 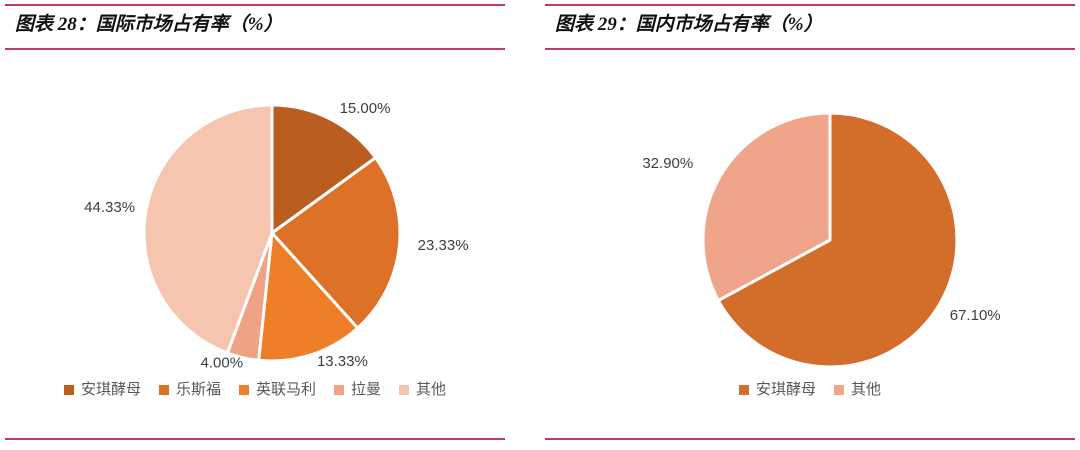 I want to click on legend-item: 拉曼, so click(x=357, y=390).